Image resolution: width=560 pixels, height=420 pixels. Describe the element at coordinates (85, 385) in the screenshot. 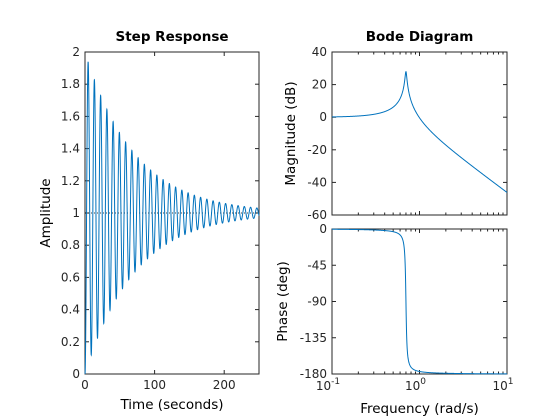

I see `xtick-label: 0` at that location.